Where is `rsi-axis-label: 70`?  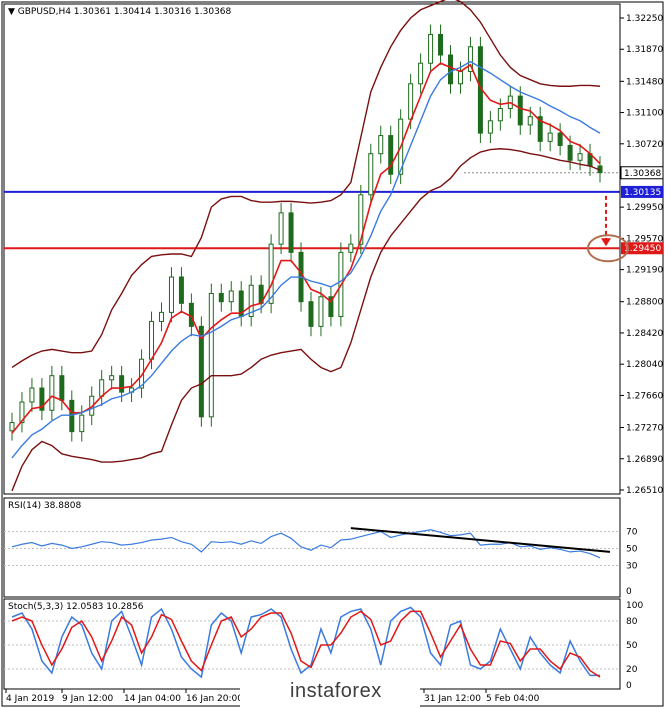
rsi-axis-label: 70 is located at coordinates (632, 533).